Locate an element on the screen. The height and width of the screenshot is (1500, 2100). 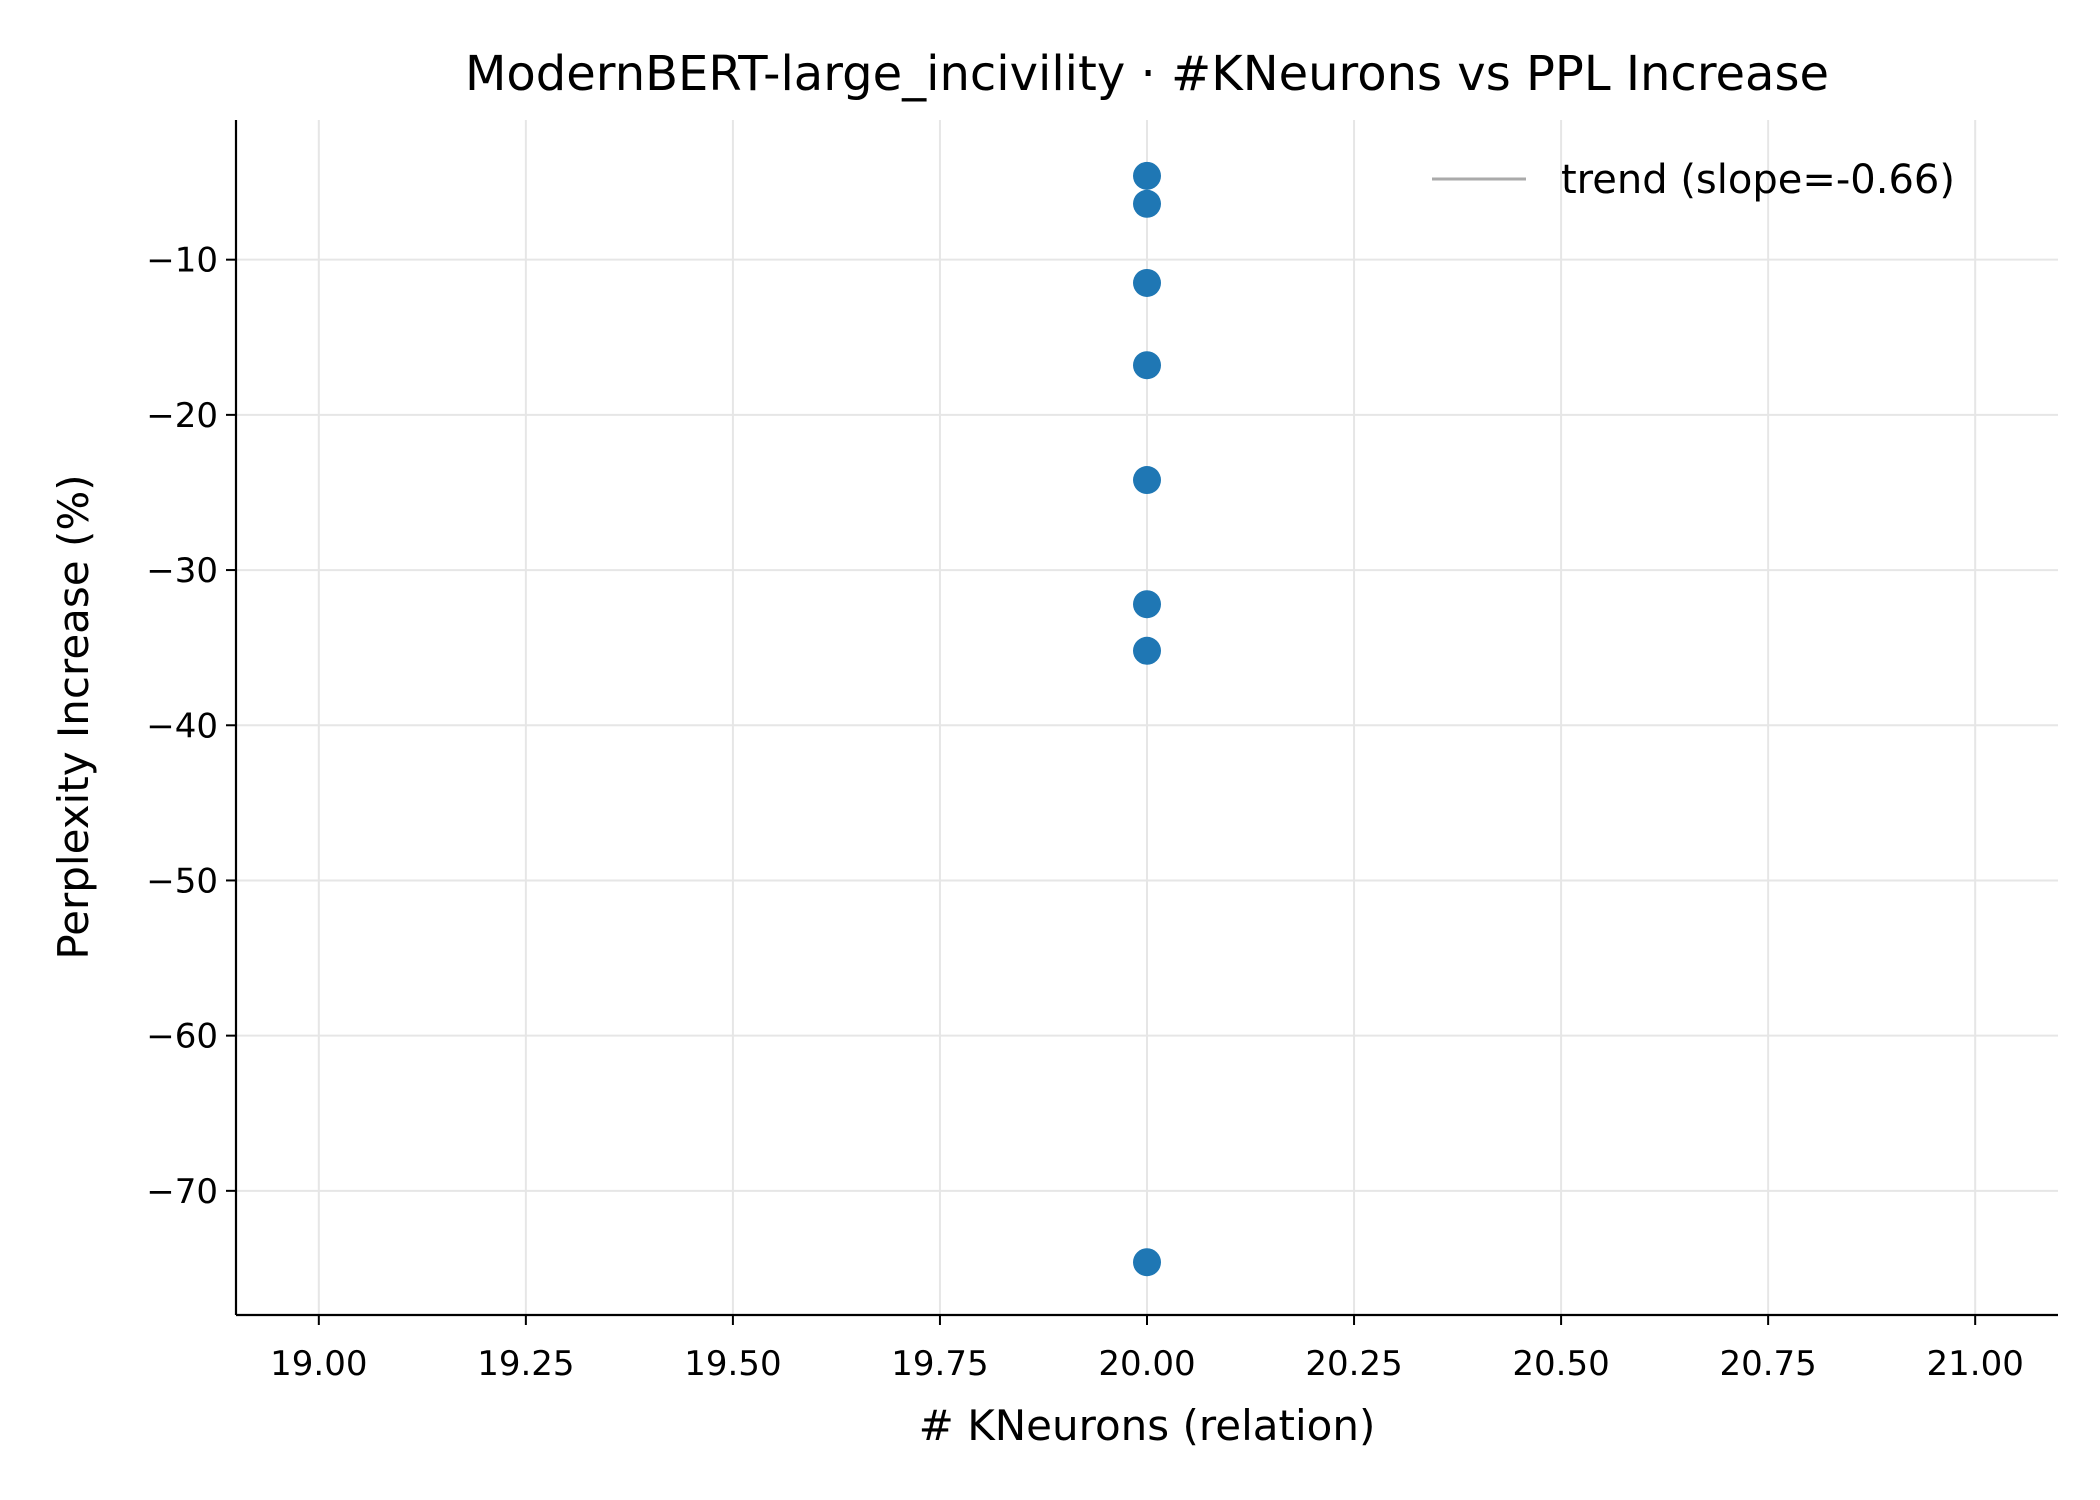
y-tick-label: −20 is located at coordinates (182, 416).